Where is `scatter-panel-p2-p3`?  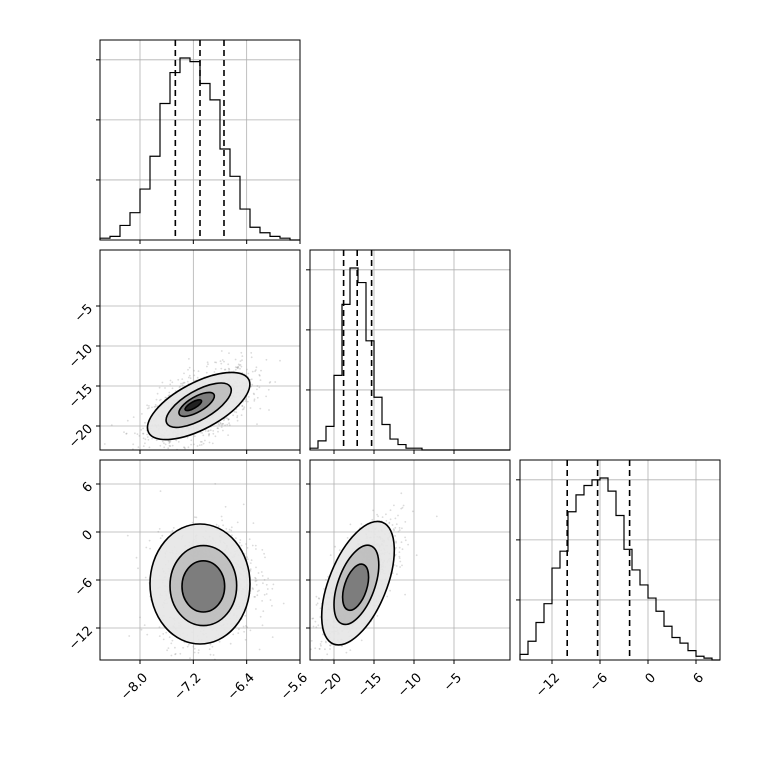
scatter-panel-p2-p3 is located at coordinates (408, 572).